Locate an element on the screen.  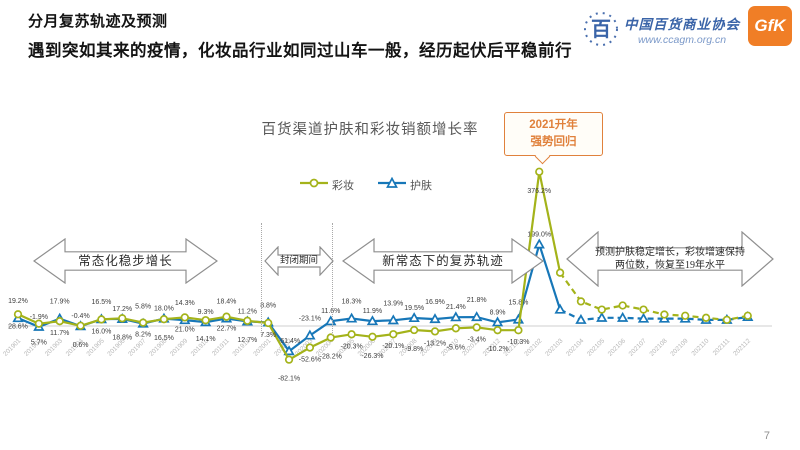
slide-subtitle: 遇到突如其来的疫情，化妆品行业如同过山车一般，经历起伏后平稳前行 is located at coordinates (300, 51).